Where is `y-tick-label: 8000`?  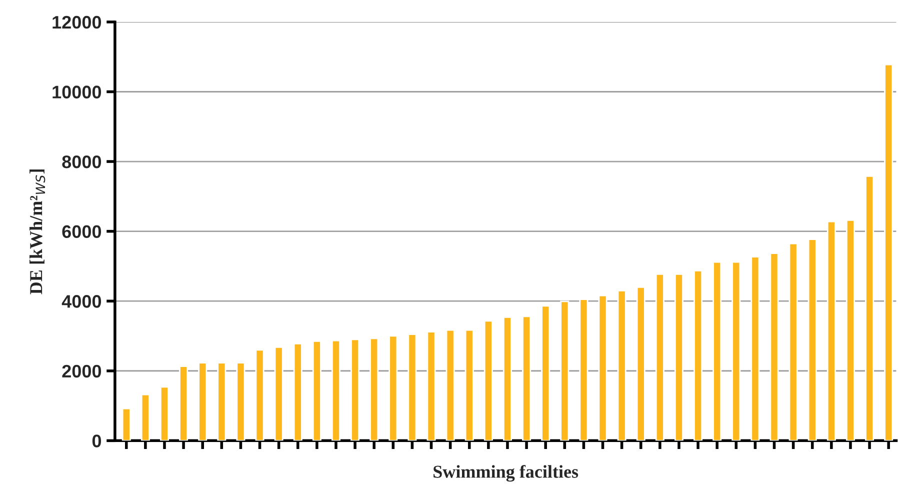
y-tick-label: 8000 is located at coordinates (82, 161).